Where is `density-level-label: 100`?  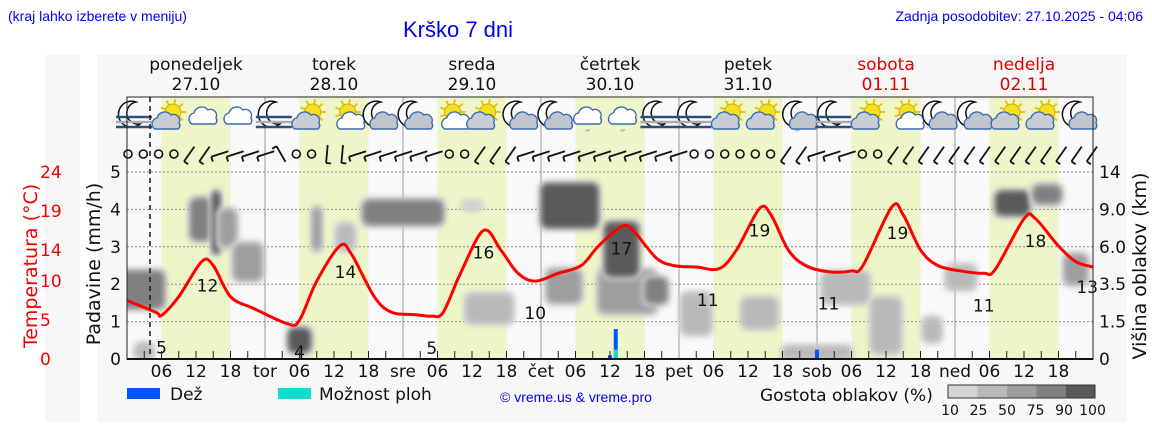
density-level-label: 100 is located at coordinates (1092, 411).